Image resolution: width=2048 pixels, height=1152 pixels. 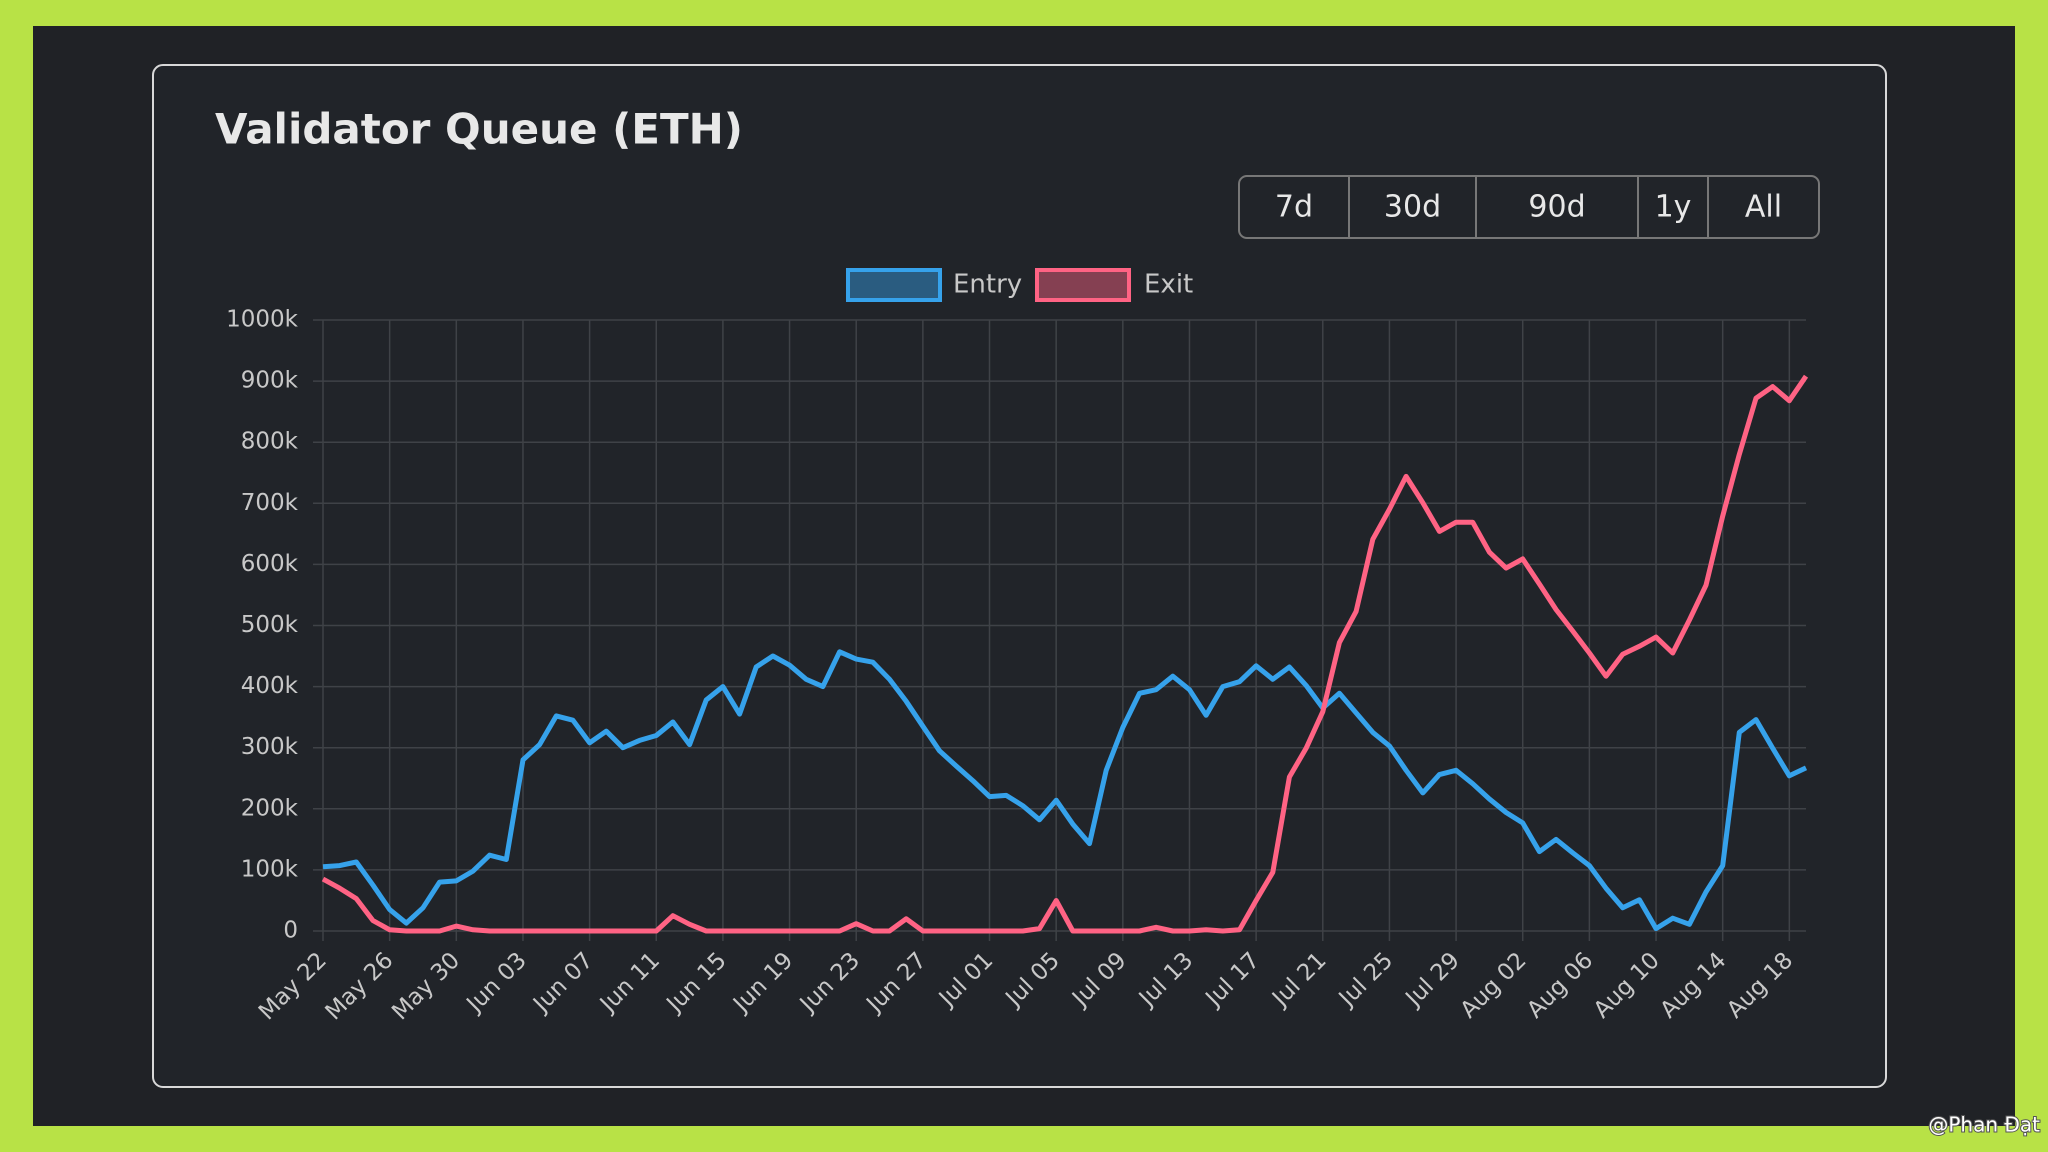 What do you see at coordinates (270, 808) in the screenshot?
I see `y-tick-label: 200k` at bounding box center [270, 808].